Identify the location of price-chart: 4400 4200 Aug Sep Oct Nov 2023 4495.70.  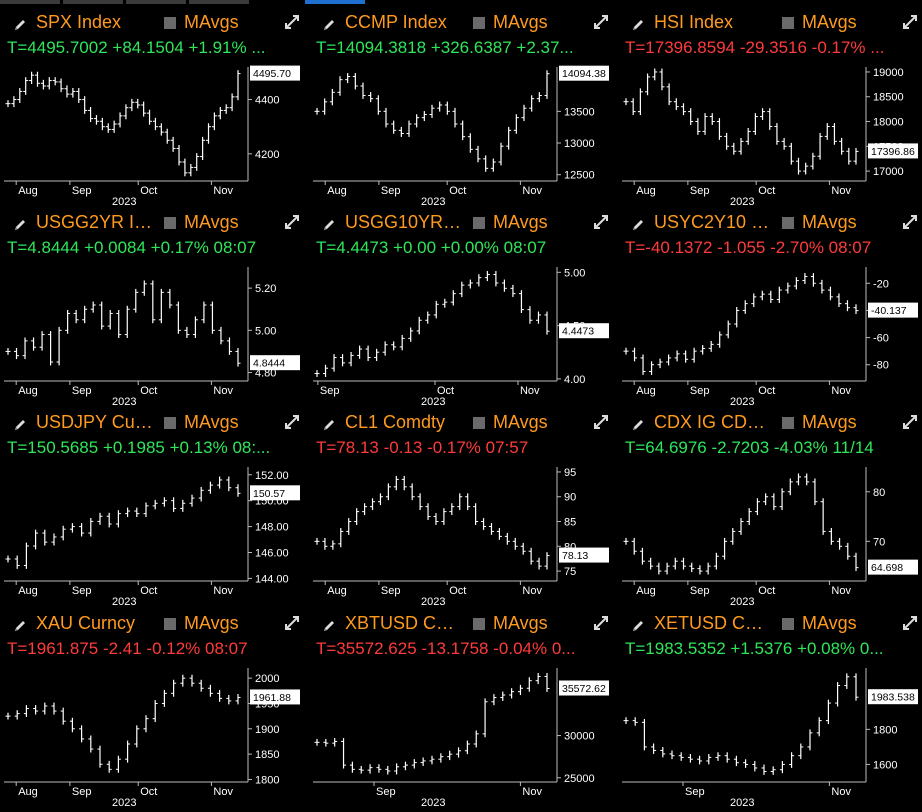
(151, 133).